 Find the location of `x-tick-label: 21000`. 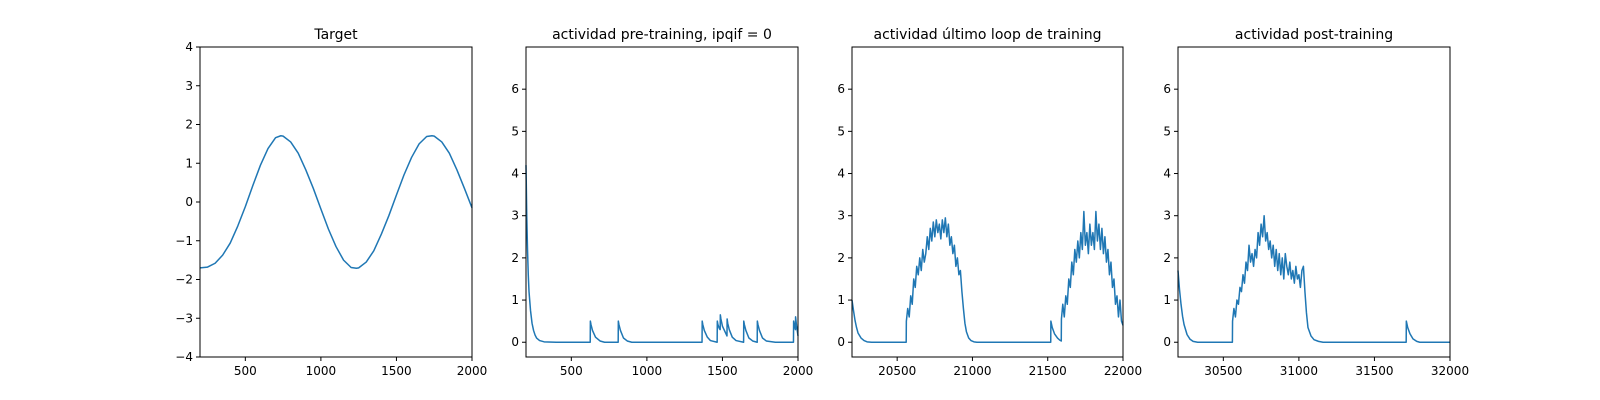

x-tick-label: 21000 is located at coordinates (972, 371).